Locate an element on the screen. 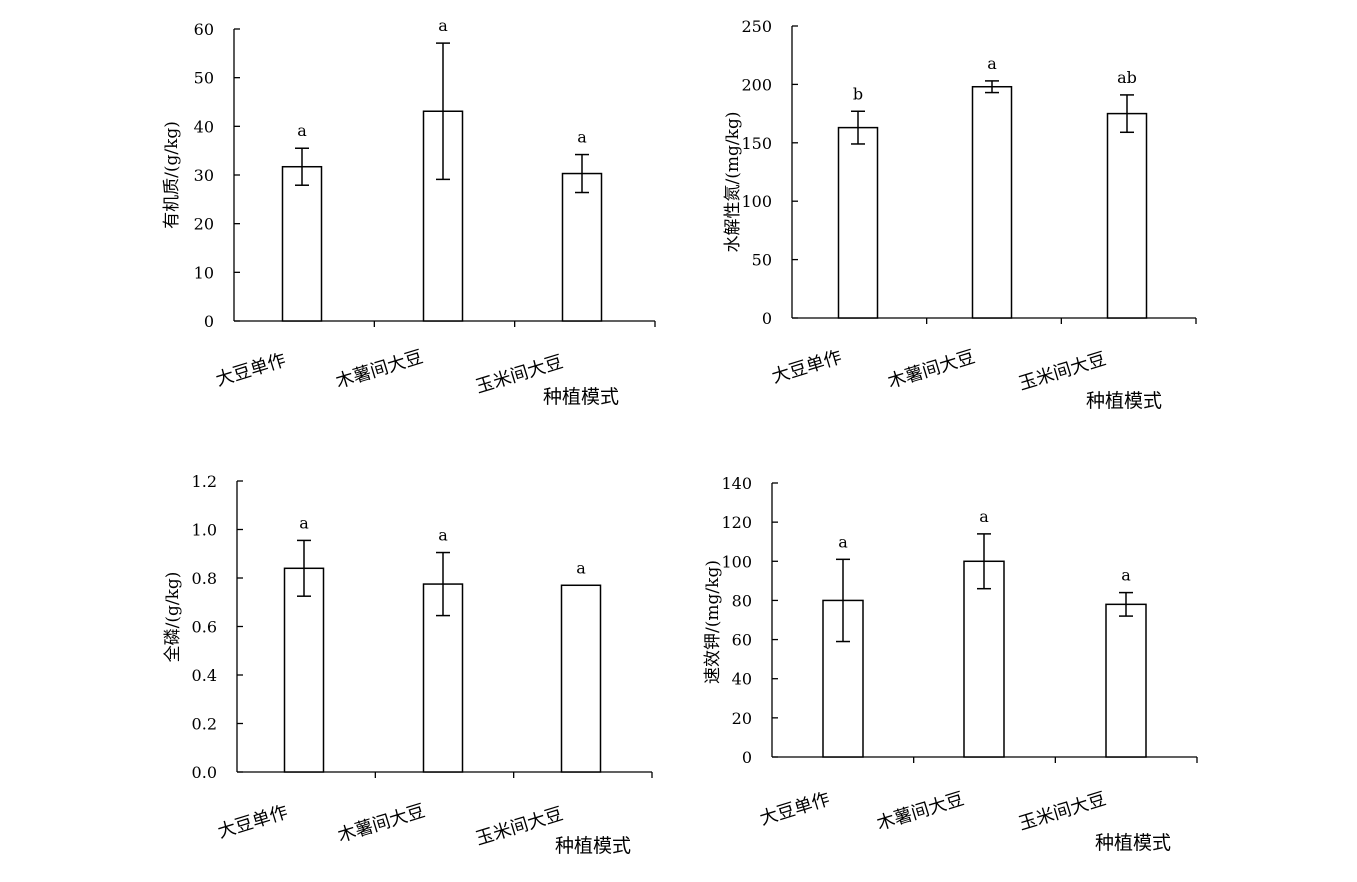 The image size is (1357, 882). y-tick-label: 10 is located at coordinates (204, 272).